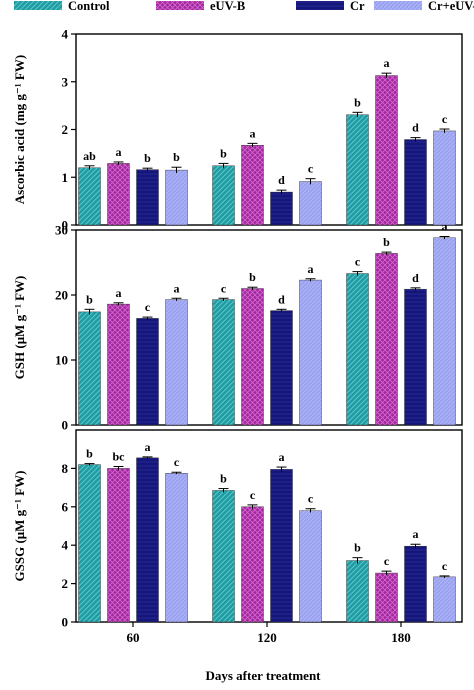  Describe the element at coordinates (19, 526) in the screenshot. I see `y-axis-label: GSSG (μM g⁻¹ FW)` at that location.